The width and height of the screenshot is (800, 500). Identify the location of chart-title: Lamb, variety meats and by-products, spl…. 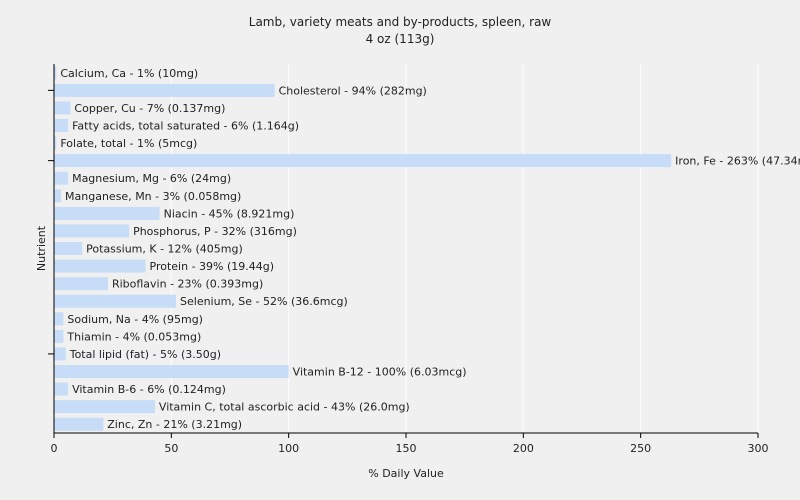
(400, 22).